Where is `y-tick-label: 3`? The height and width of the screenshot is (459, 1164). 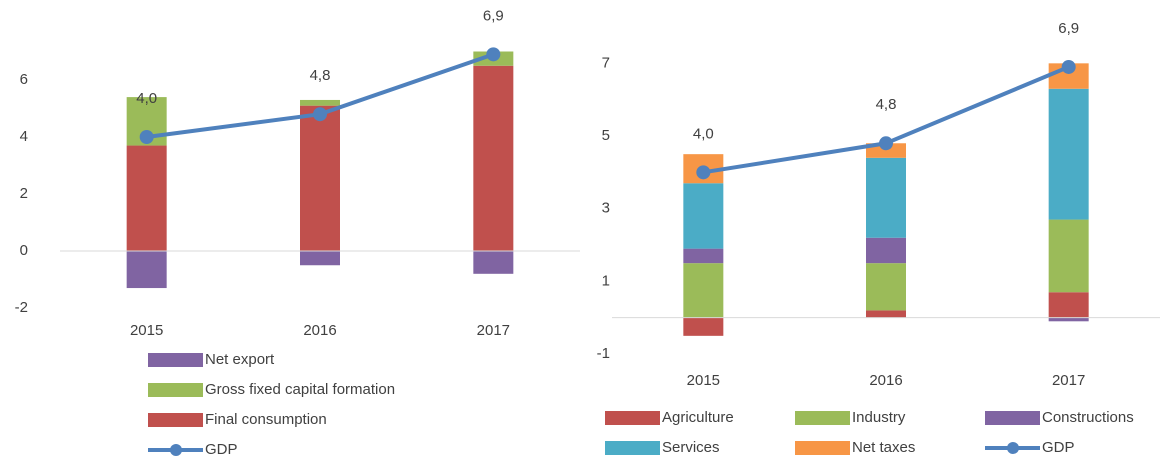 y-tick-label: 3 is located at coordinates (606, 208).